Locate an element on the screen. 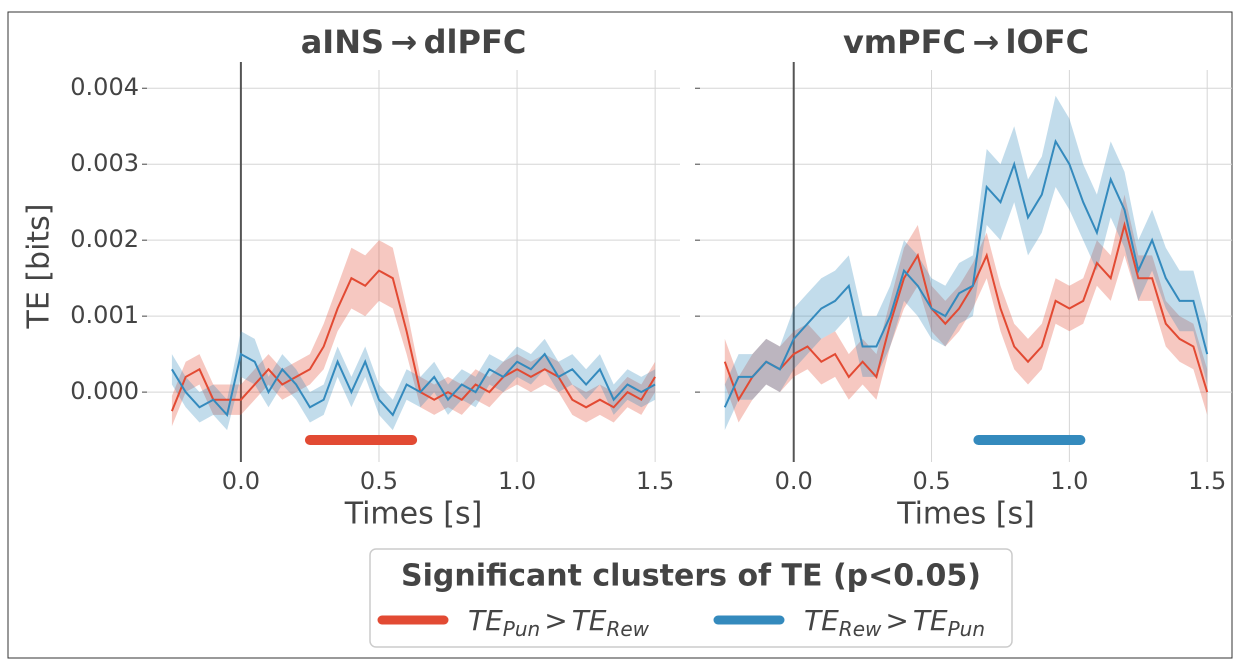 The height and width of the screenshot is (660, 1236). legend-label: TERew > TEPun is located at coordinates (894, 622).